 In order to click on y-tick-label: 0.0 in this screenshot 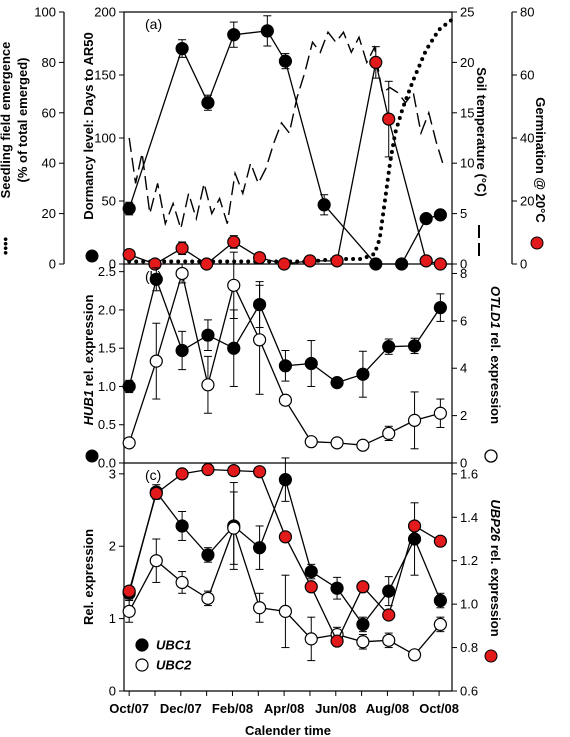, I will do `click(107, 463)`.